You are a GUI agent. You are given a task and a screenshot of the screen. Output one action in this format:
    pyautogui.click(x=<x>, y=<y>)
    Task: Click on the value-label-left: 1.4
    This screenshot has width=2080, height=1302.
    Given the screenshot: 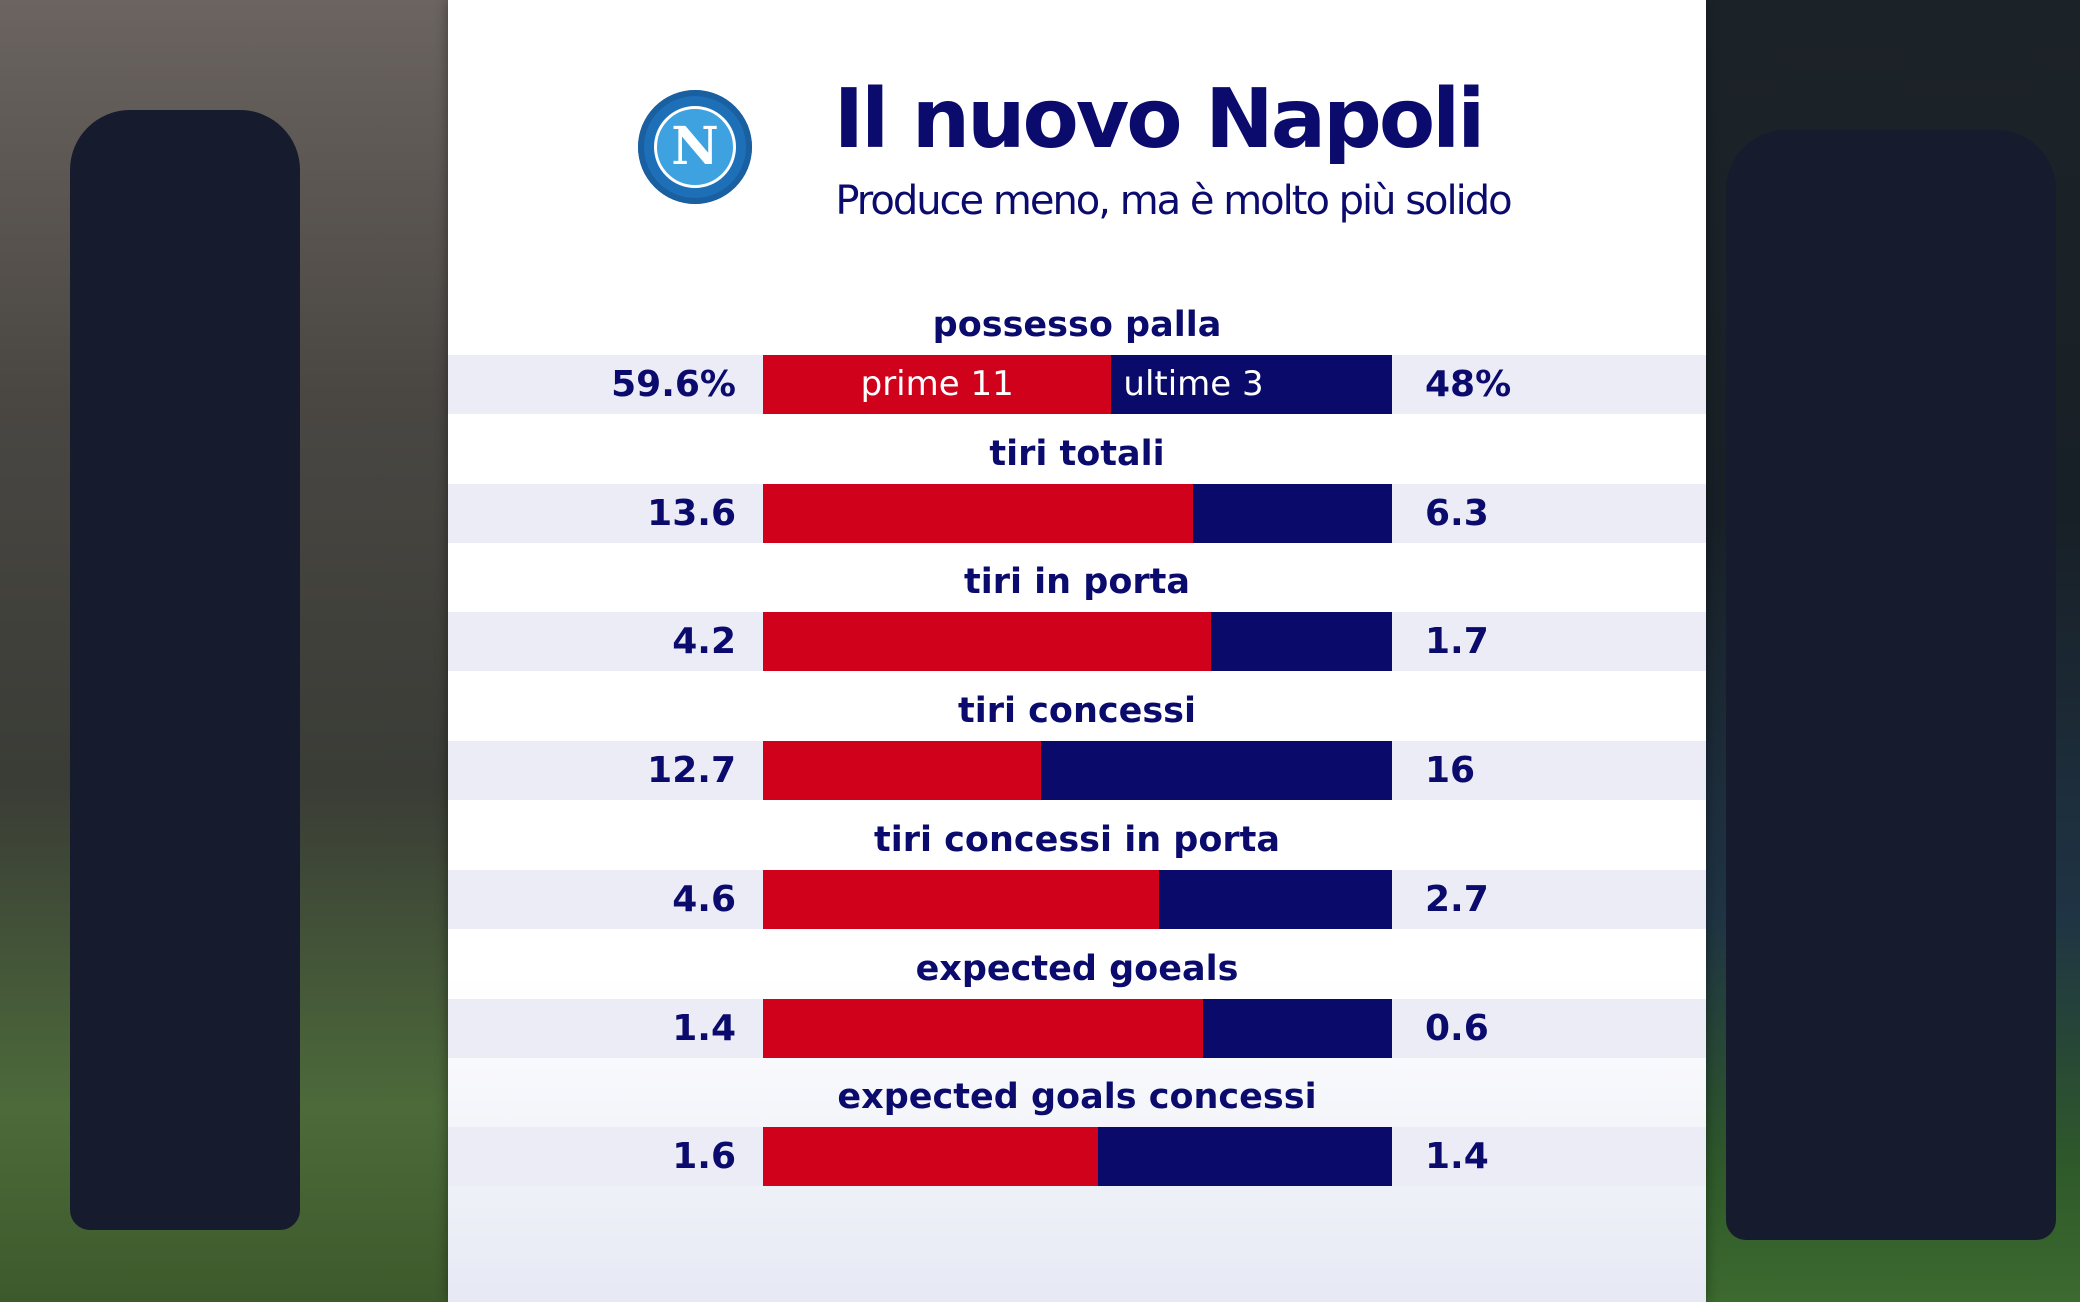 What is the action you would take?
    pyautogui.click(x=704, y=1028)
    